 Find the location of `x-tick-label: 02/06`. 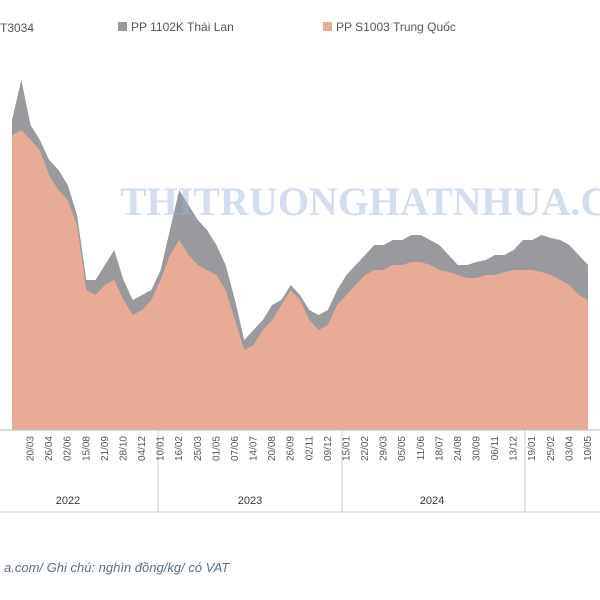

x-tick-label: 02/06 is located at coordinates (68, 448).